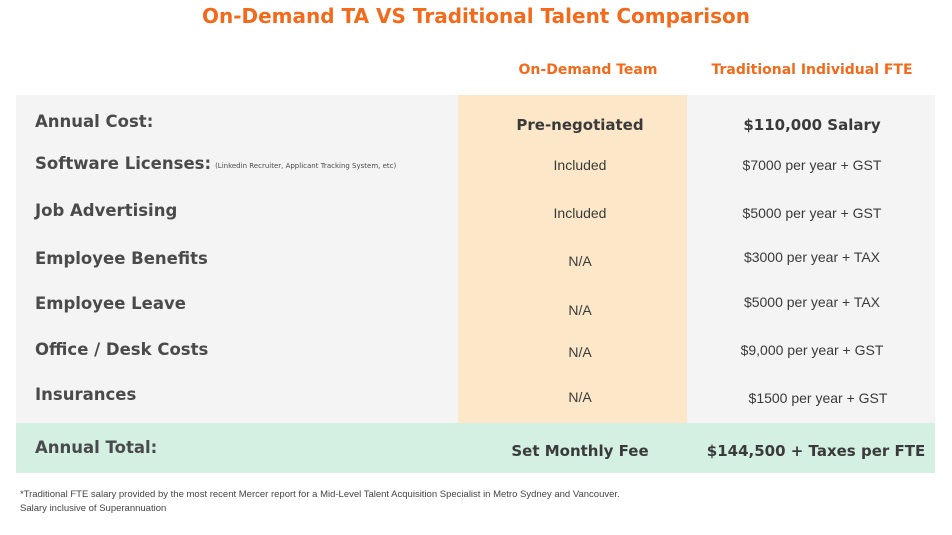  What do you see at coordinates (580, 165) in the screenshot?
I see `cell-on-demand-software-licenses: Included` at bounding box center [580, 165].